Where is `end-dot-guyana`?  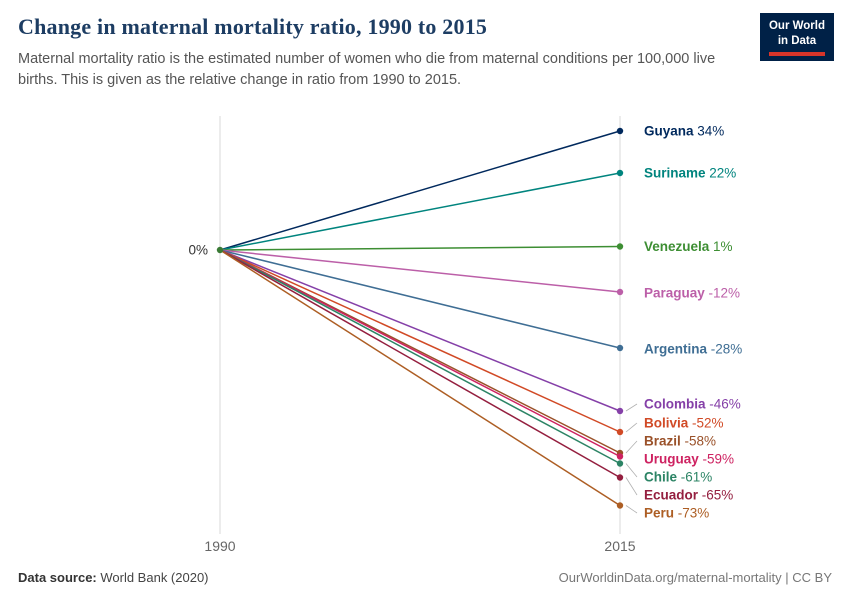 end-dot-guyana is located at coordinates (620, 131).